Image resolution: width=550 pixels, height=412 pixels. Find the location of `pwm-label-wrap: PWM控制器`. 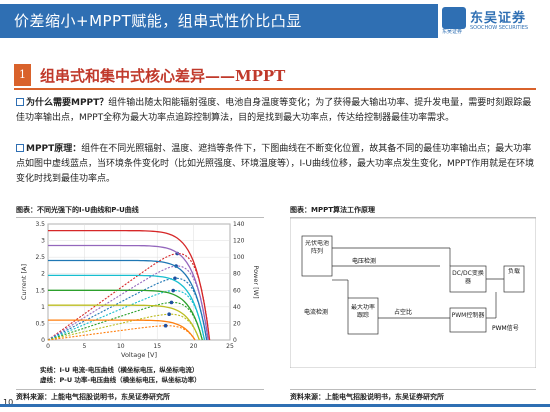

pwm-label-wrap: PWM控制器 is located at coordinates (468, 315).